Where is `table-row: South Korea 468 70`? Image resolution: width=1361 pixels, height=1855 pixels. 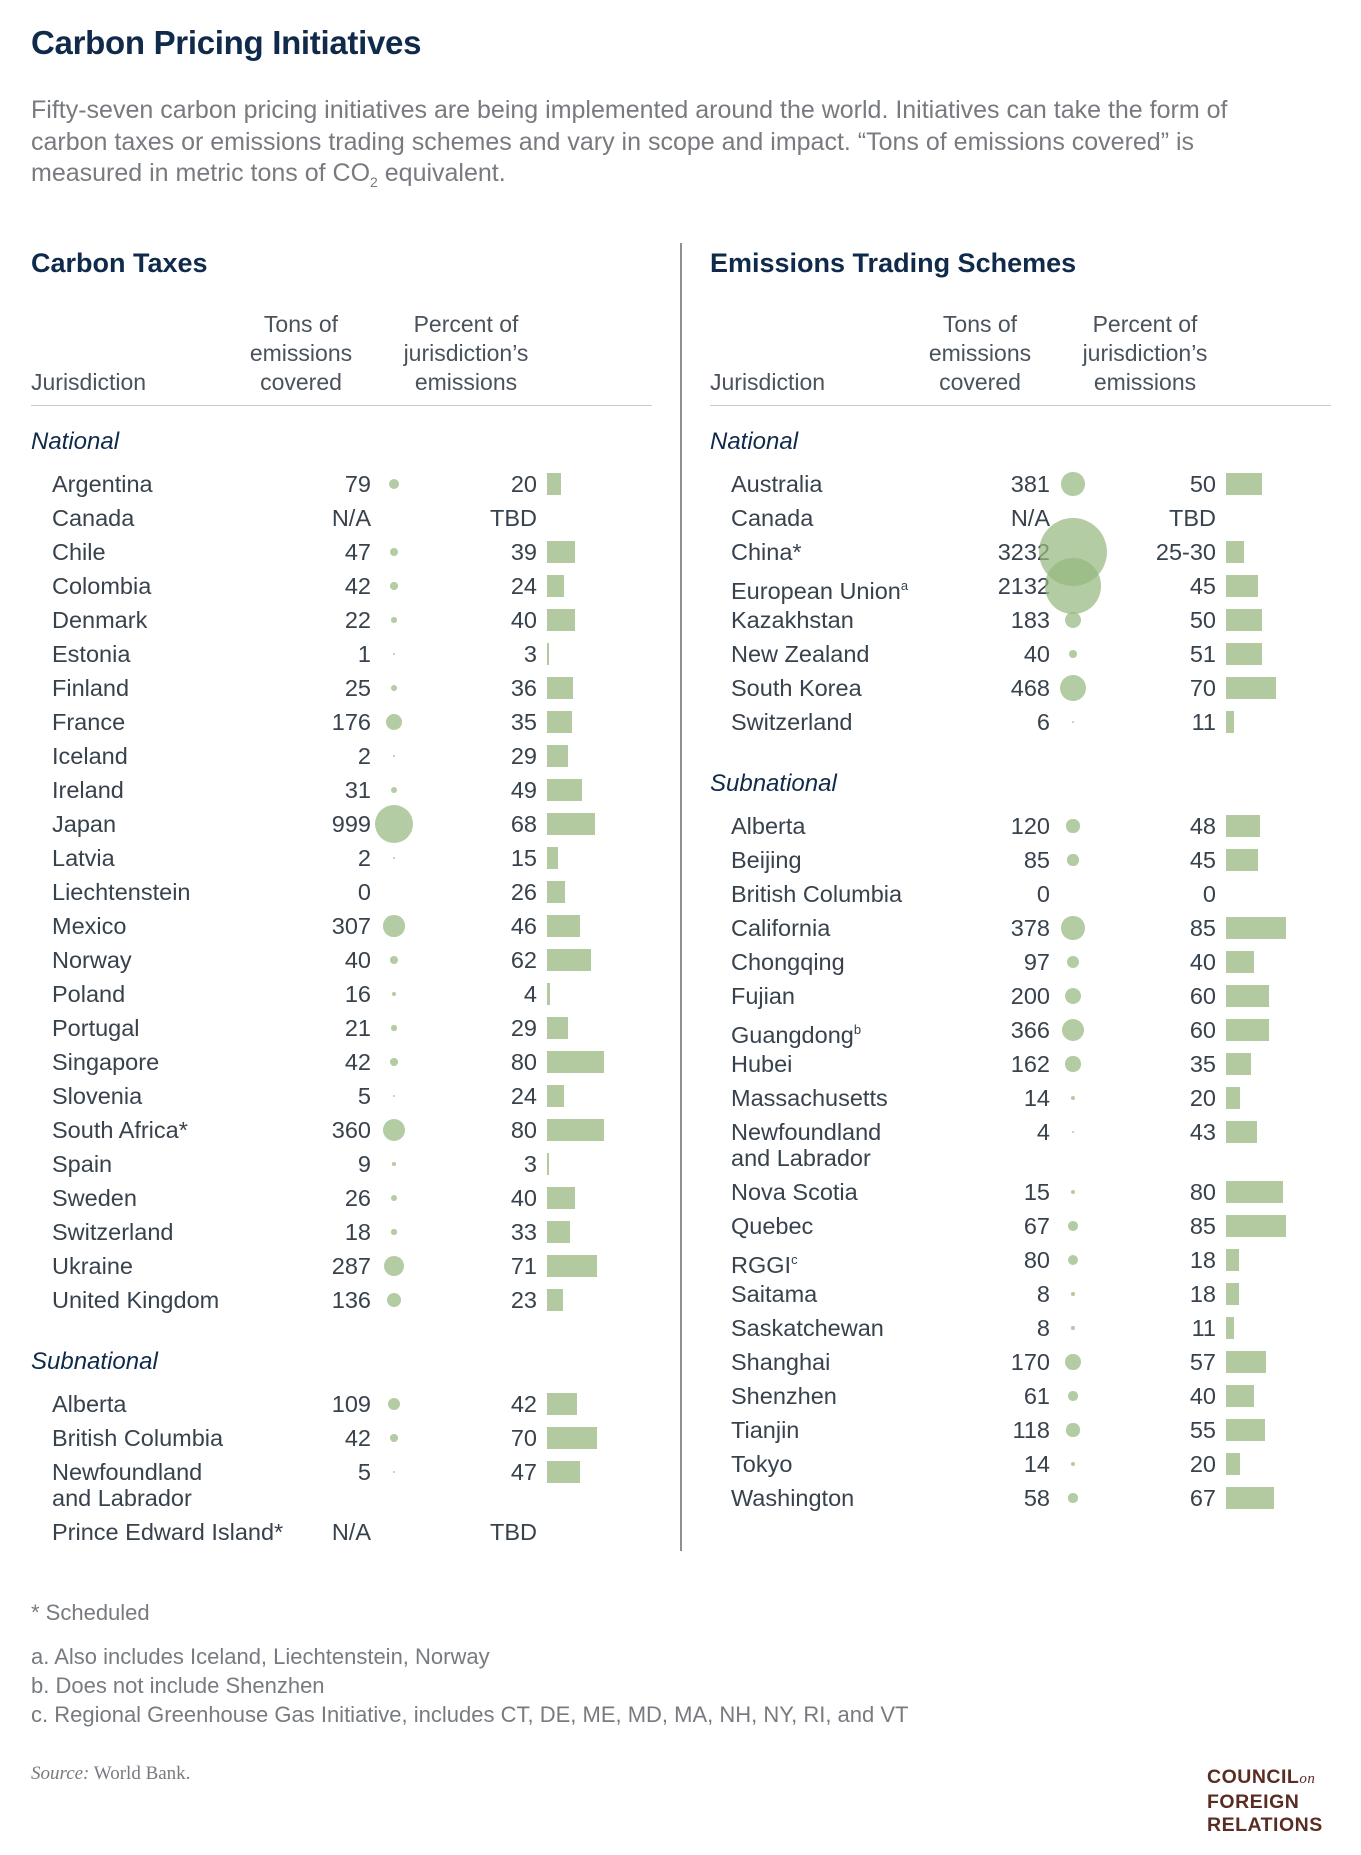 table-row: South Korea 468 70 is located at coordinates (1020, 688).